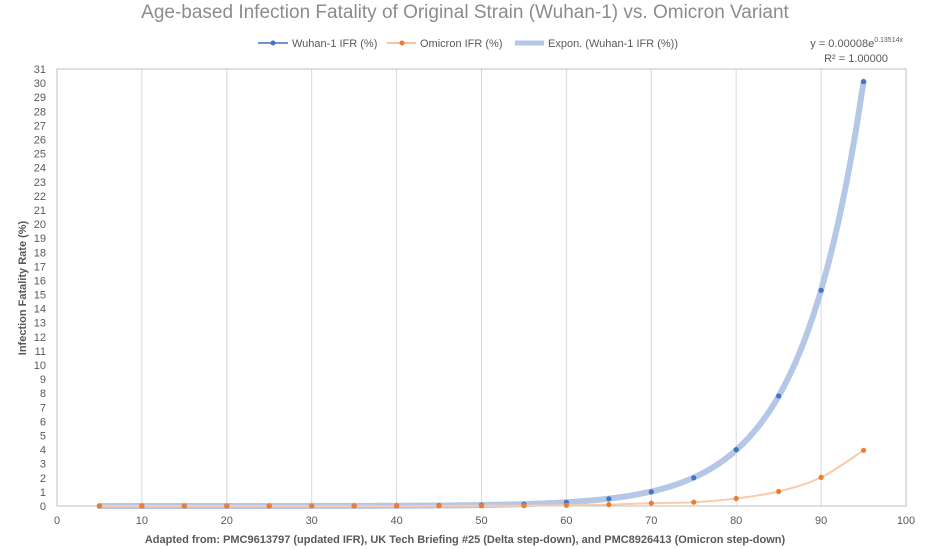 This screenshot has height=549, width=930. What do you see at coordinates (566, 521) in the screenshot?
I see `x-tick-label: 60` at bounding box center [566, 521].